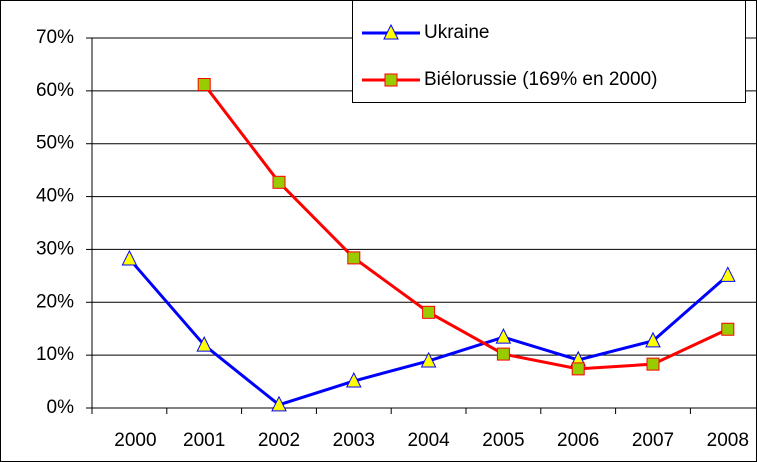 This screenshot has height=462, width=757. What do you see at coordinates (456, 32) in the screenshot?
I see `legend-label: Ukraine` at bounding box center [456, 32].